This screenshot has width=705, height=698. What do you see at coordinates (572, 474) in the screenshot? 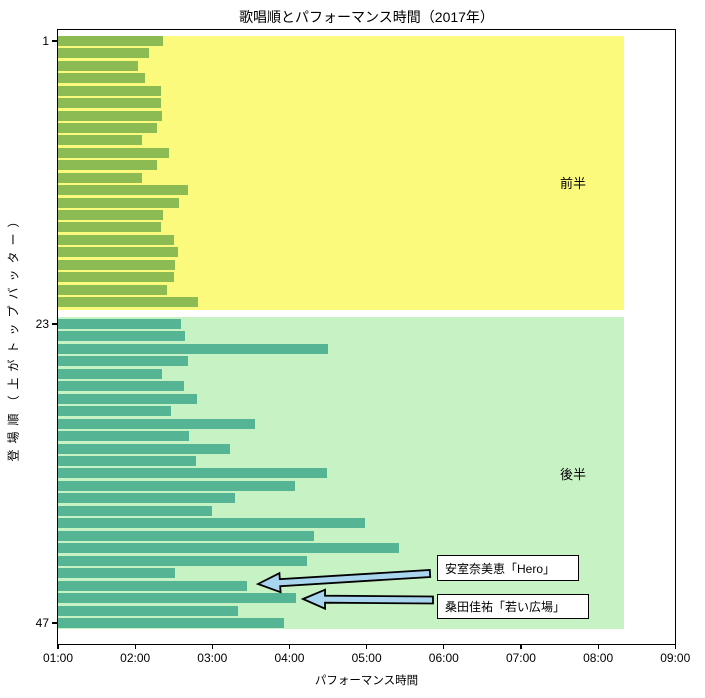
I see `region-label-second-half: 後半` at bounding box center [572, 474].